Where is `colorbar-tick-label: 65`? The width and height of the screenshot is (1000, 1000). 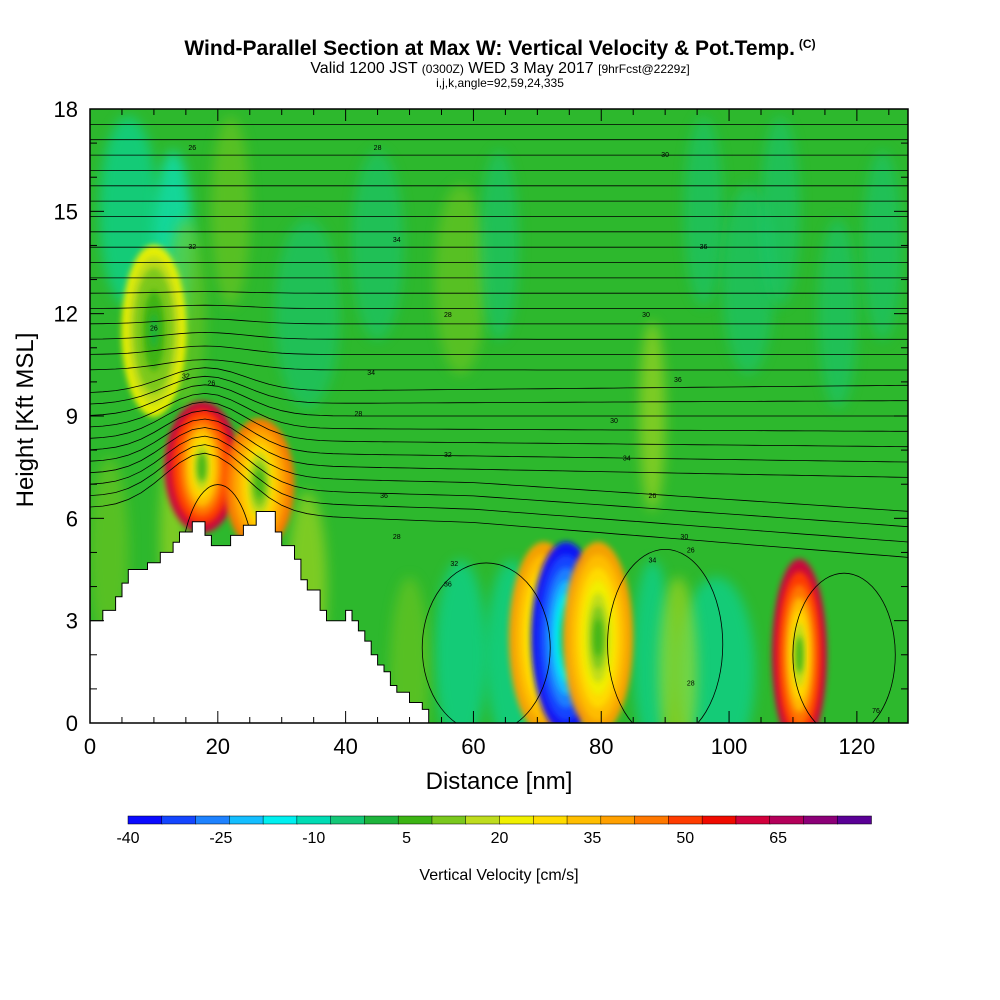 colorbar-tick-label: 65 is located at coordinates (778, 838).